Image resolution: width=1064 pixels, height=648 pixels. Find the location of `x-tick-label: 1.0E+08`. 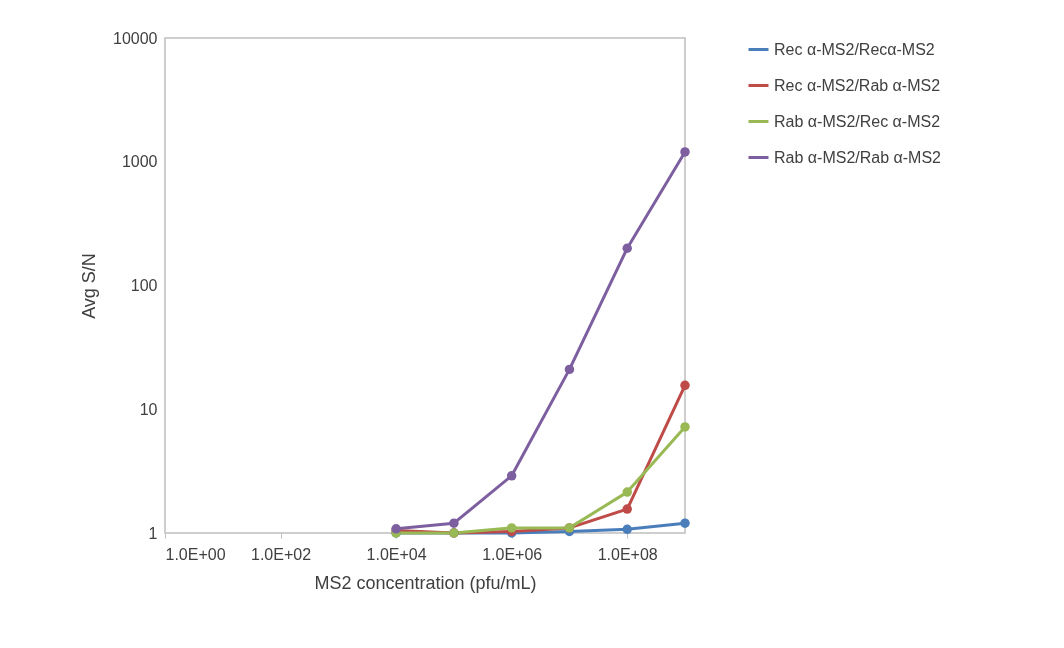

x-tick-label: 1.0E+08 is located at coordinates (627, 554).